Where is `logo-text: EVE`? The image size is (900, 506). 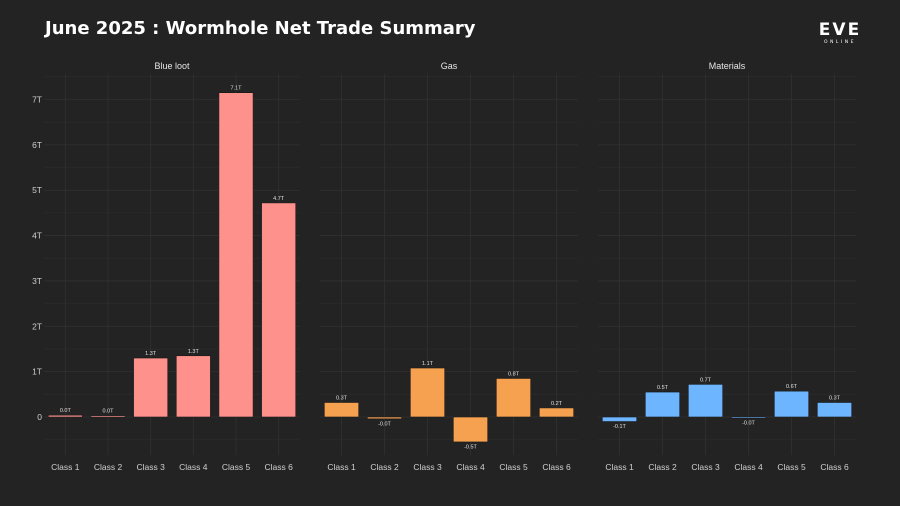 logo-text: EVE is located at coordinates (840, 30).